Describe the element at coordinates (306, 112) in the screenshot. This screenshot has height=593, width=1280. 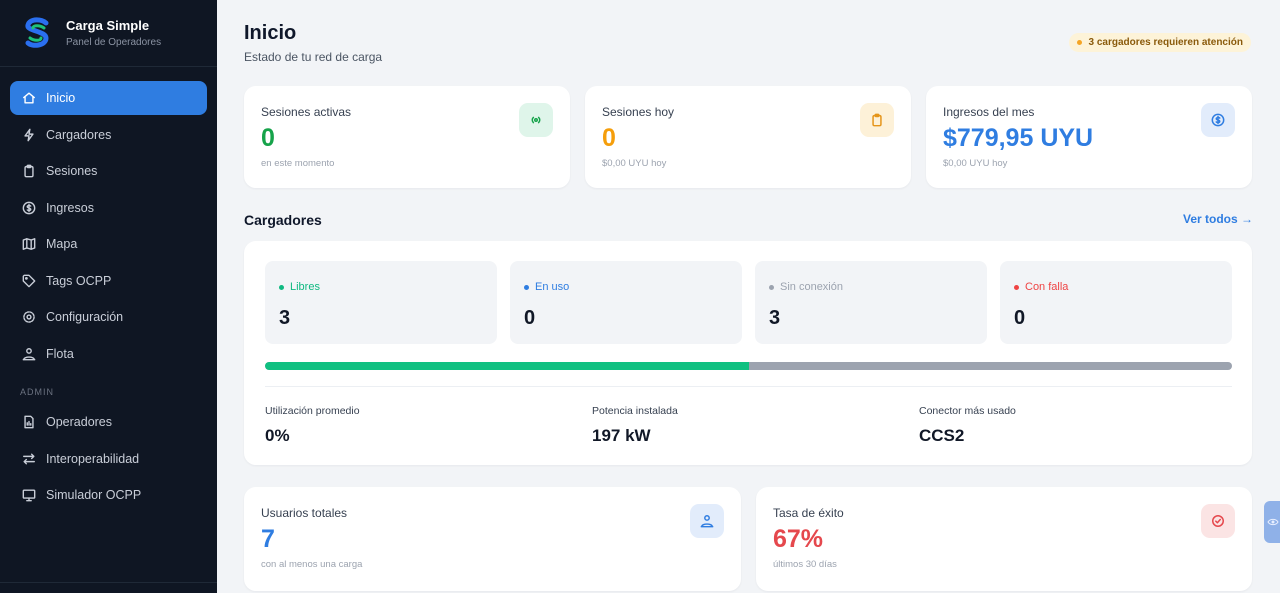
I see `stat-label: Sesiones activas` at that location.